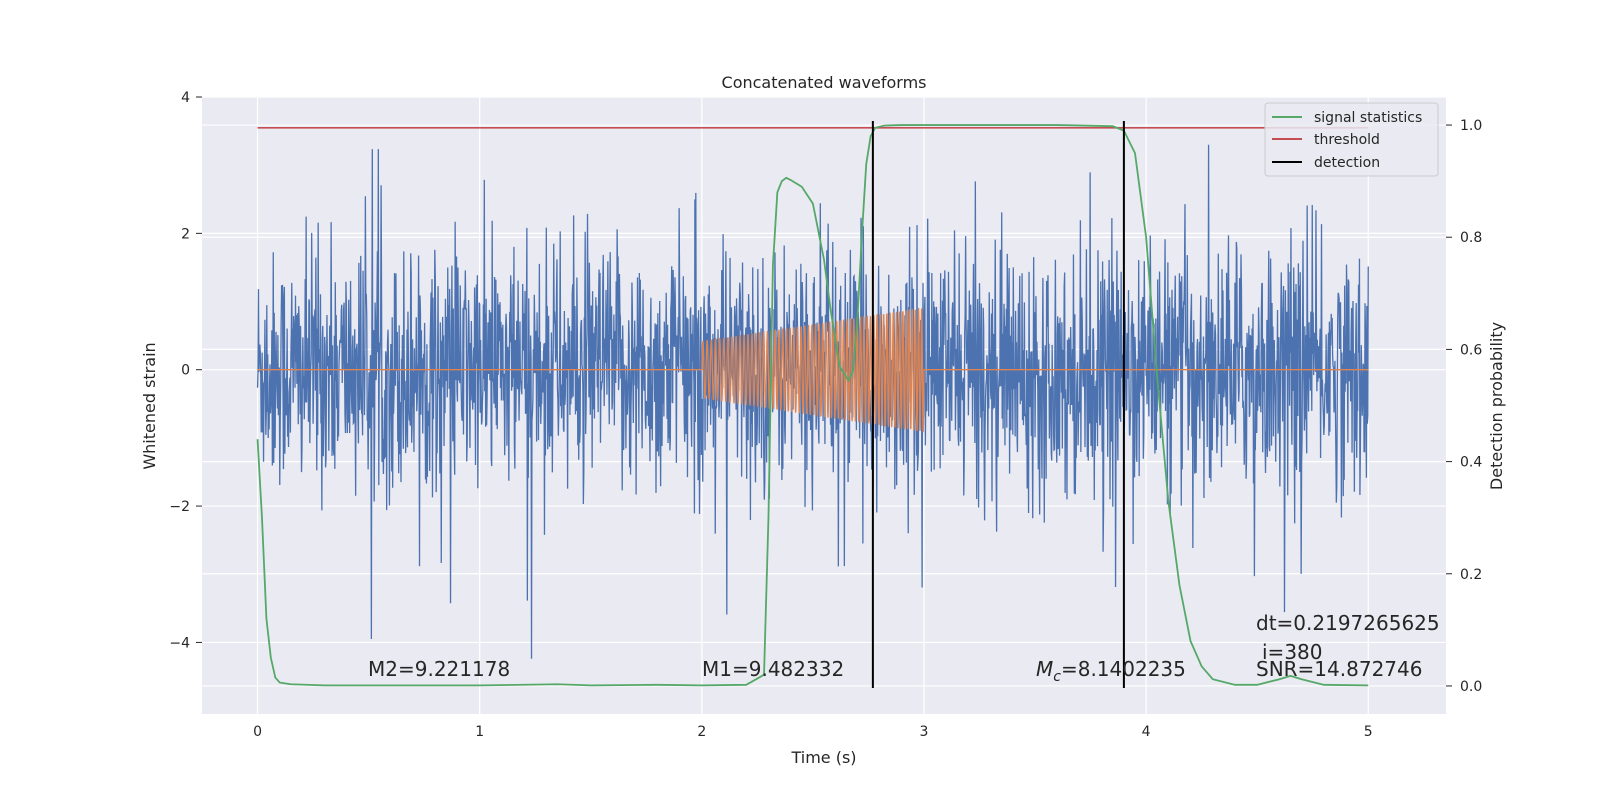 The height and width of the screenshot is (800, 1600). Describe the element at coordinates (1347, 140) in the screenshot. I see `legend-label-threshold: threshold` at that location.